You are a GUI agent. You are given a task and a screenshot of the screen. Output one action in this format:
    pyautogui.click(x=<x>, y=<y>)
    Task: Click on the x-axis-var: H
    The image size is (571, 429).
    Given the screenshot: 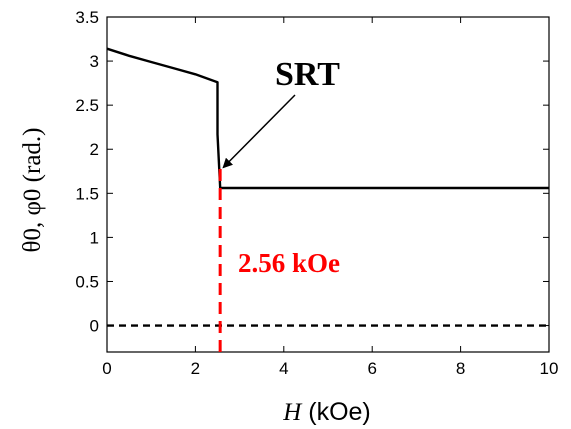 What is the action you would take?
    pyautogui.click(x=292, y=412)
    